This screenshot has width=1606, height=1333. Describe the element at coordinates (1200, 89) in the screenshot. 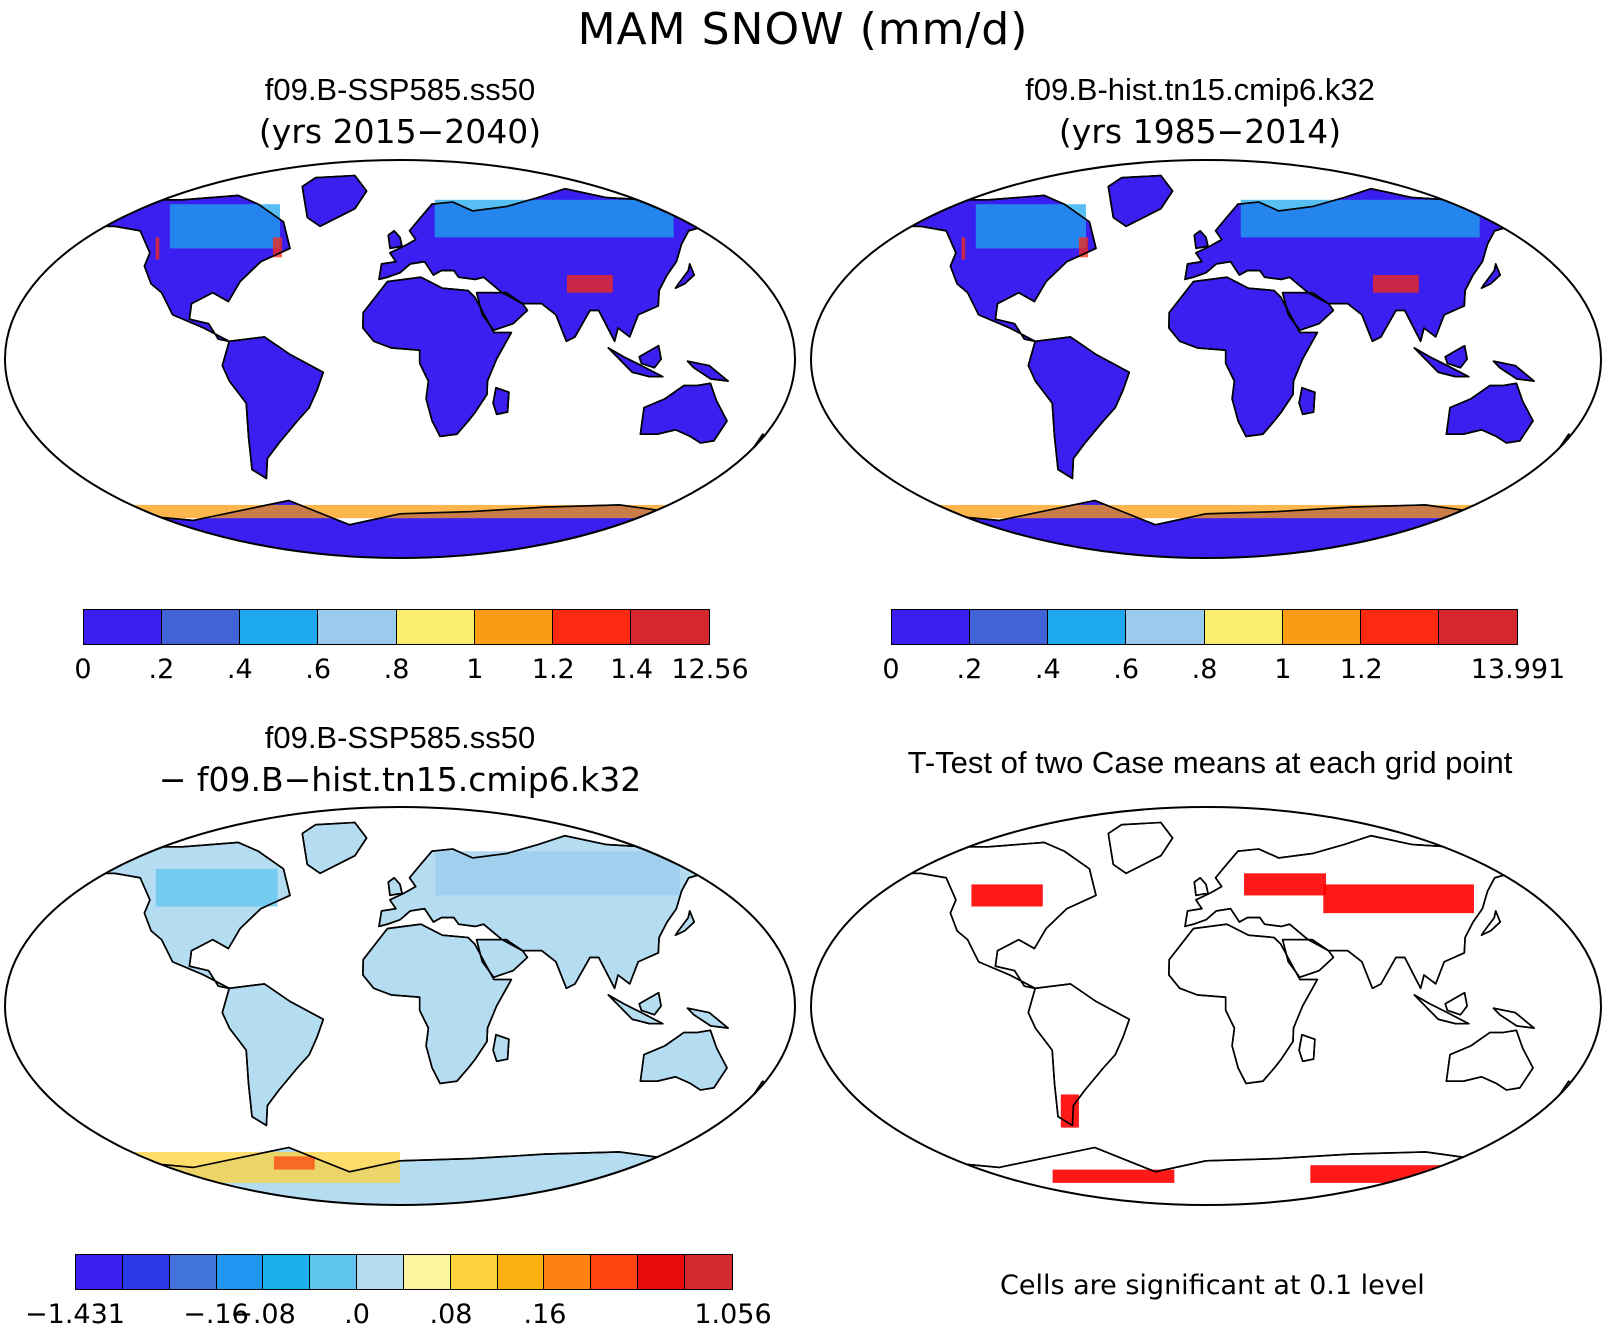

I see `case-name: f09.B-hist.tn15.cmip6.k32` at that location.